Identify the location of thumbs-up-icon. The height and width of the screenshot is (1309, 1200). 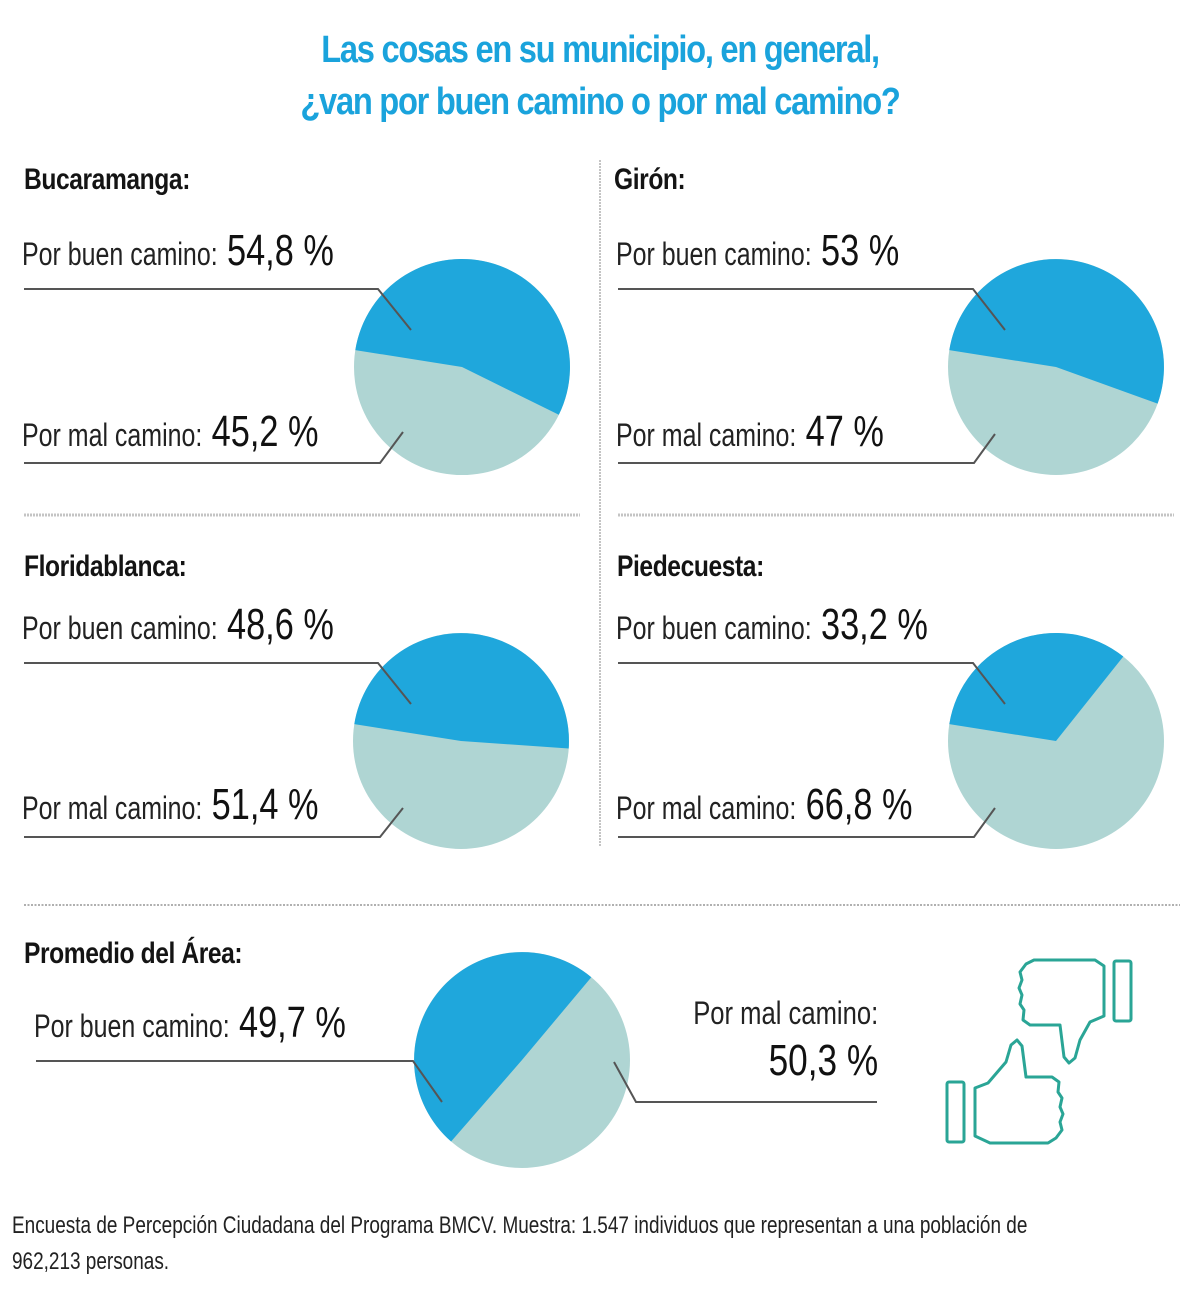
(1005, 1091).